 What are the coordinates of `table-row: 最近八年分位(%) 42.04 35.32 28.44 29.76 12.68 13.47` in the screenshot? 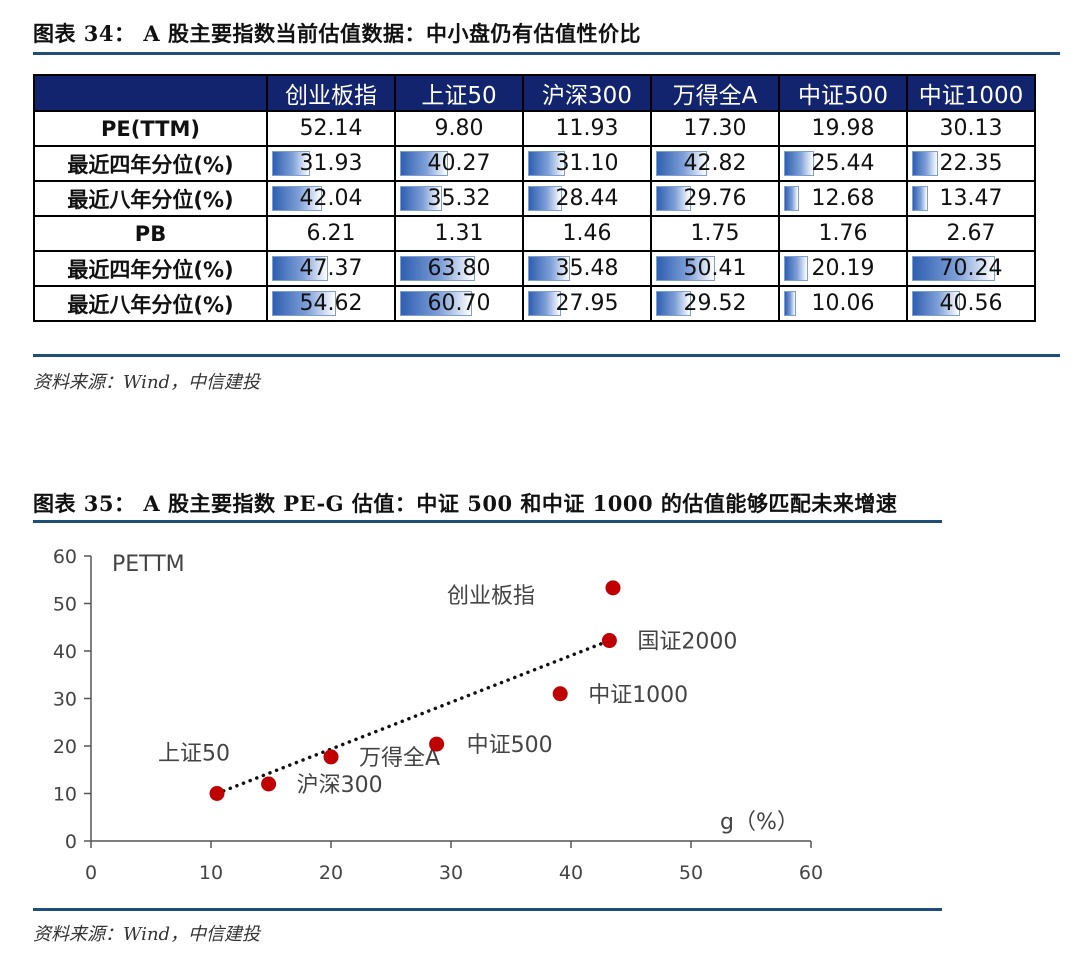 It's located at (534, 198).